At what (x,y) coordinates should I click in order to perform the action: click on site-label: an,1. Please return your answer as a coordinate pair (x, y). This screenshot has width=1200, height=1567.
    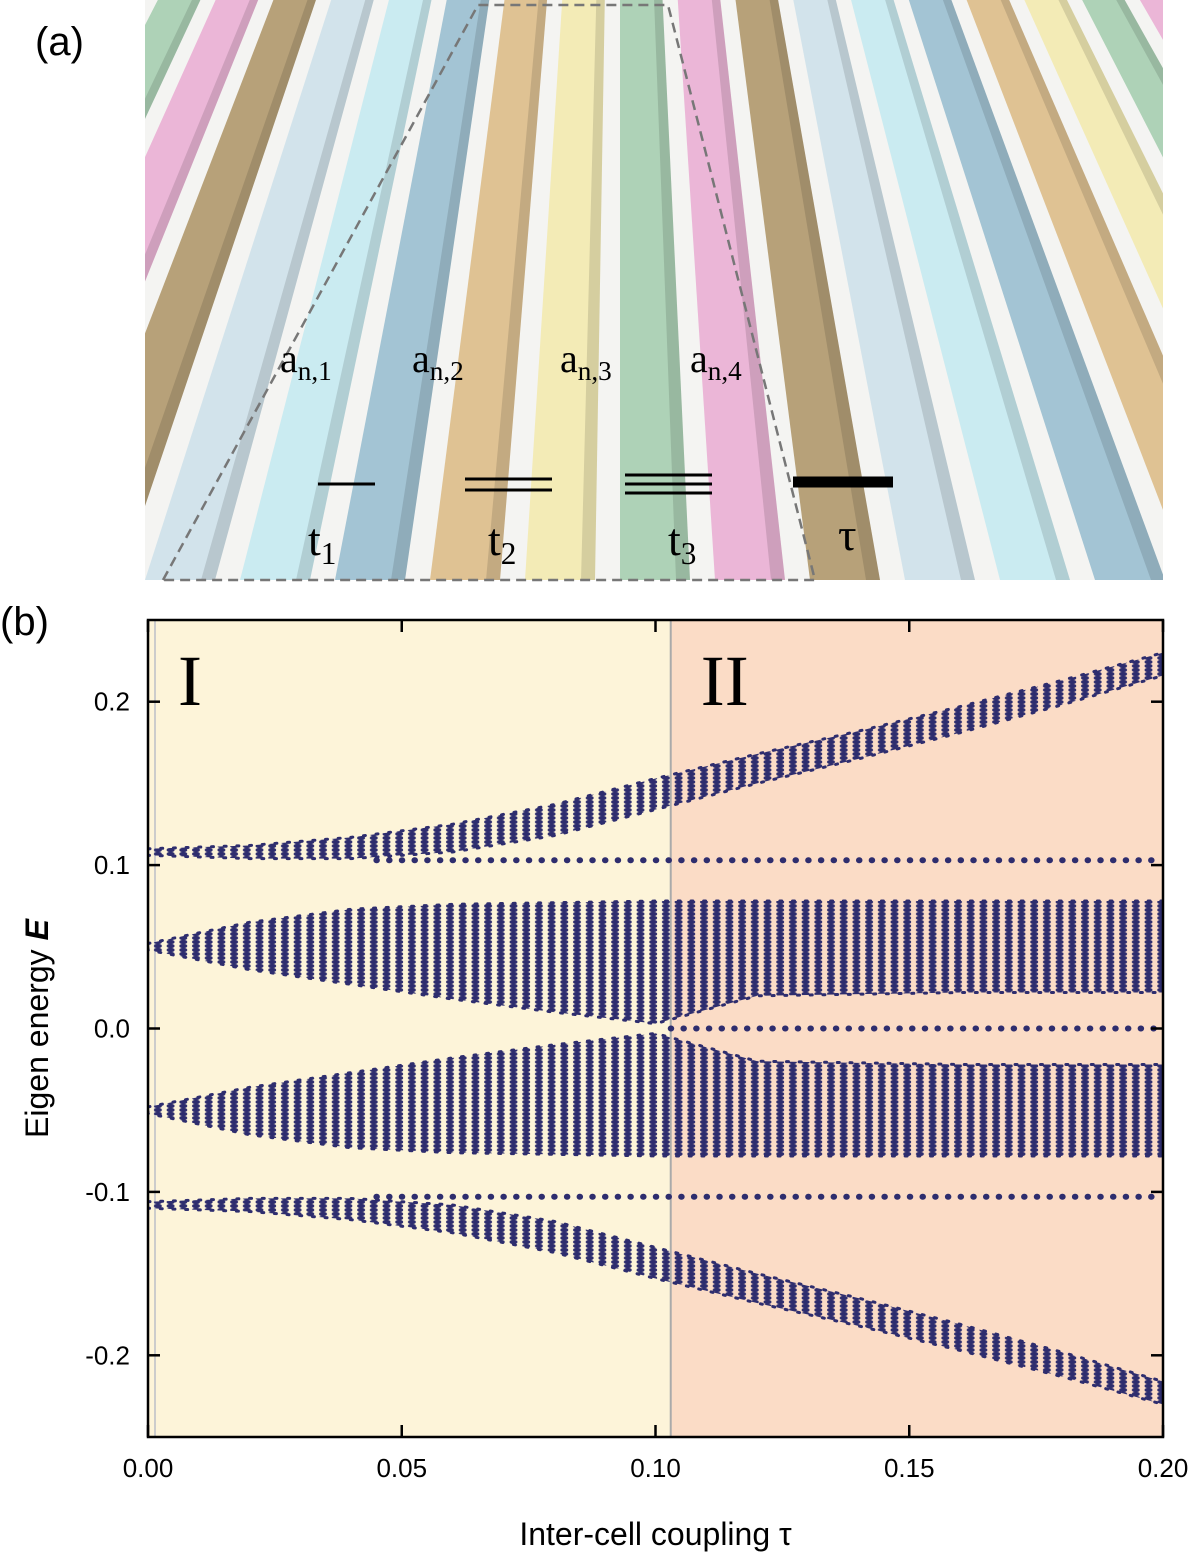
    Looking at the image, I should click on (306, 361).